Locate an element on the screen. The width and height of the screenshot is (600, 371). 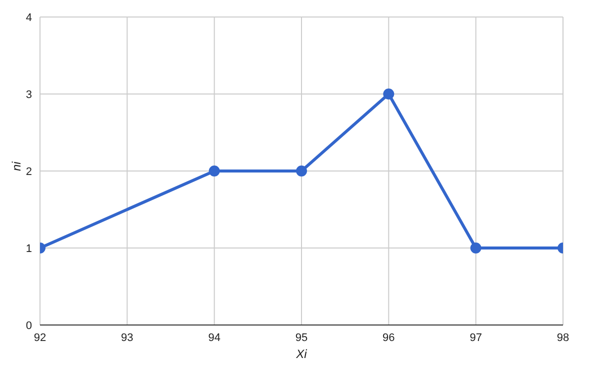
x-axis-title: Xi is located at coordinates (301, 354).